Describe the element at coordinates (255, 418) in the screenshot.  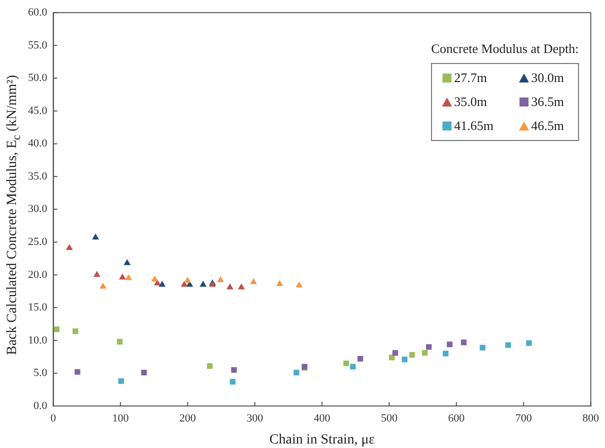
I see `x-tick-label: 300` at that location.